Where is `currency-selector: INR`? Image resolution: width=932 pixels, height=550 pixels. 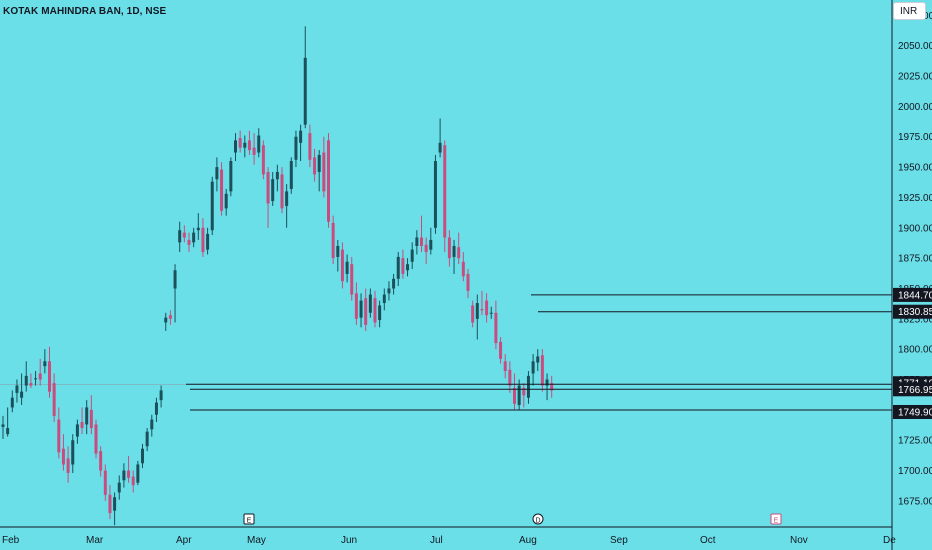
currency-selector: INR is located at coordinates (909, 11).